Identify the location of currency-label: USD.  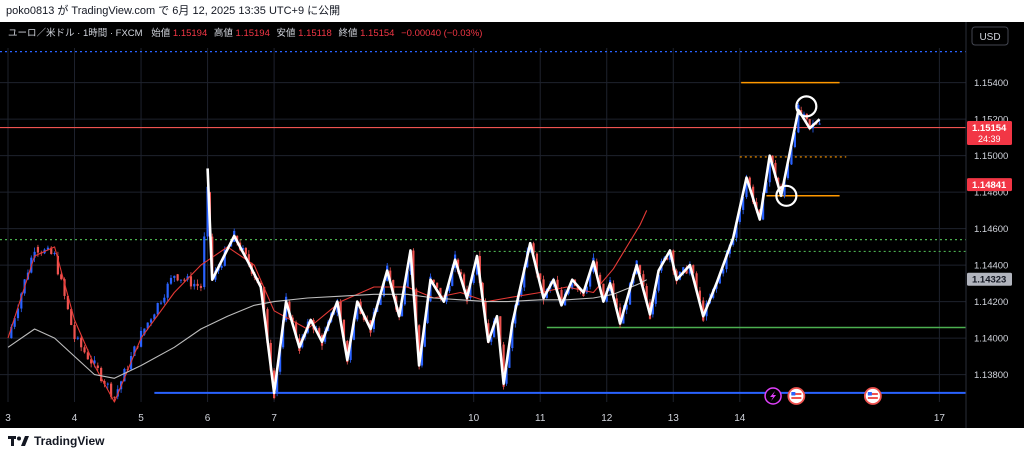
(989, 37).